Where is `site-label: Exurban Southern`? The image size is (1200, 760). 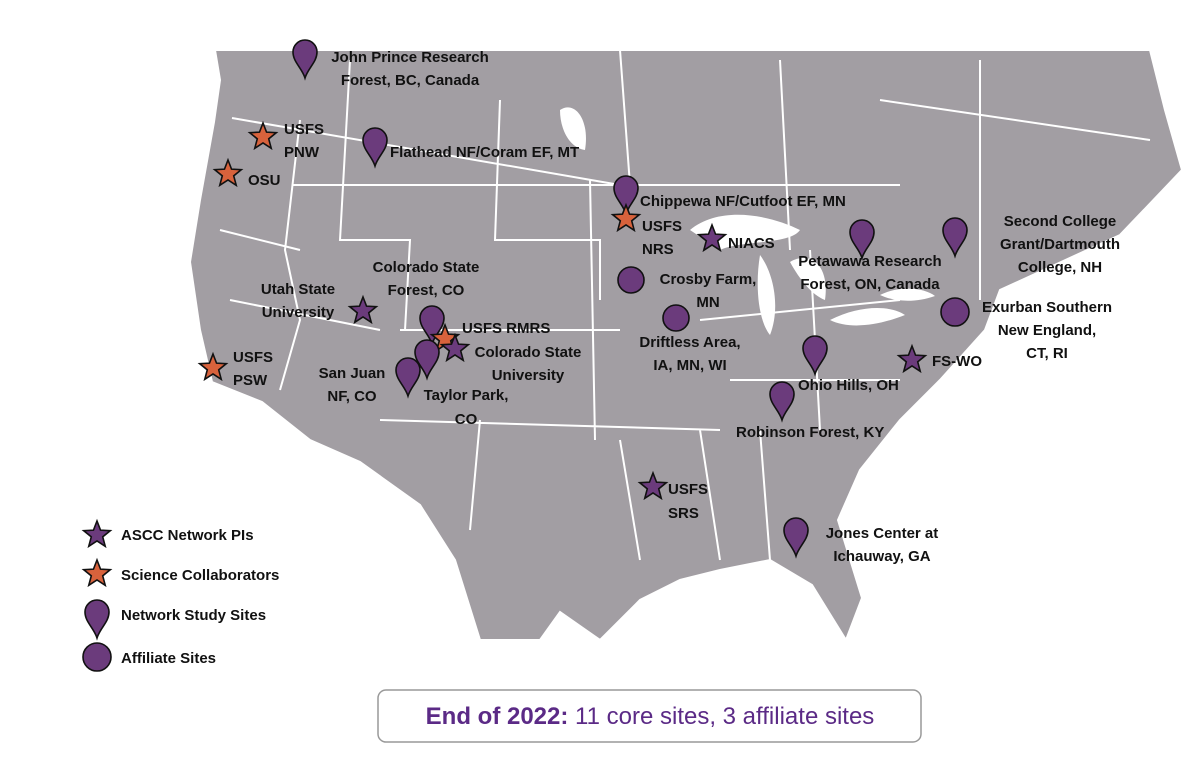
site-label: Exurban Southern is located at coordinates (1047, 307).